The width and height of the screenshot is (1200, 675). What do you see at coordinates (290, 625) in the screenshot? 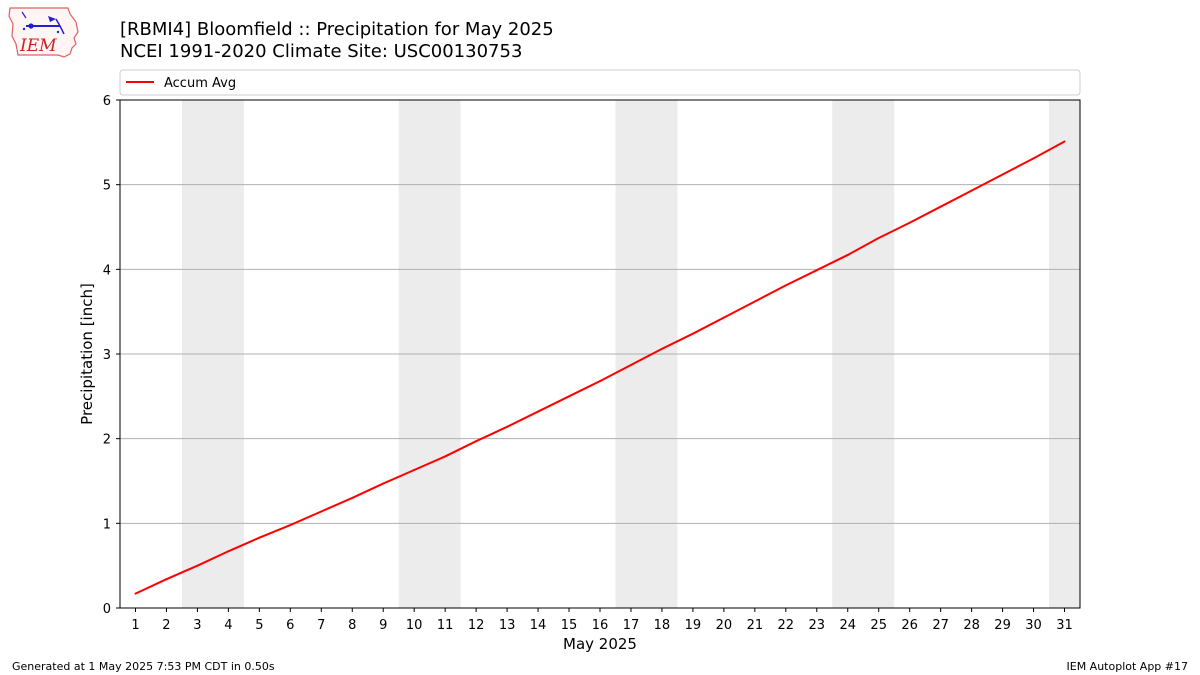
I see `x-tick-label-6: 6` at bounding box center [290, 625].